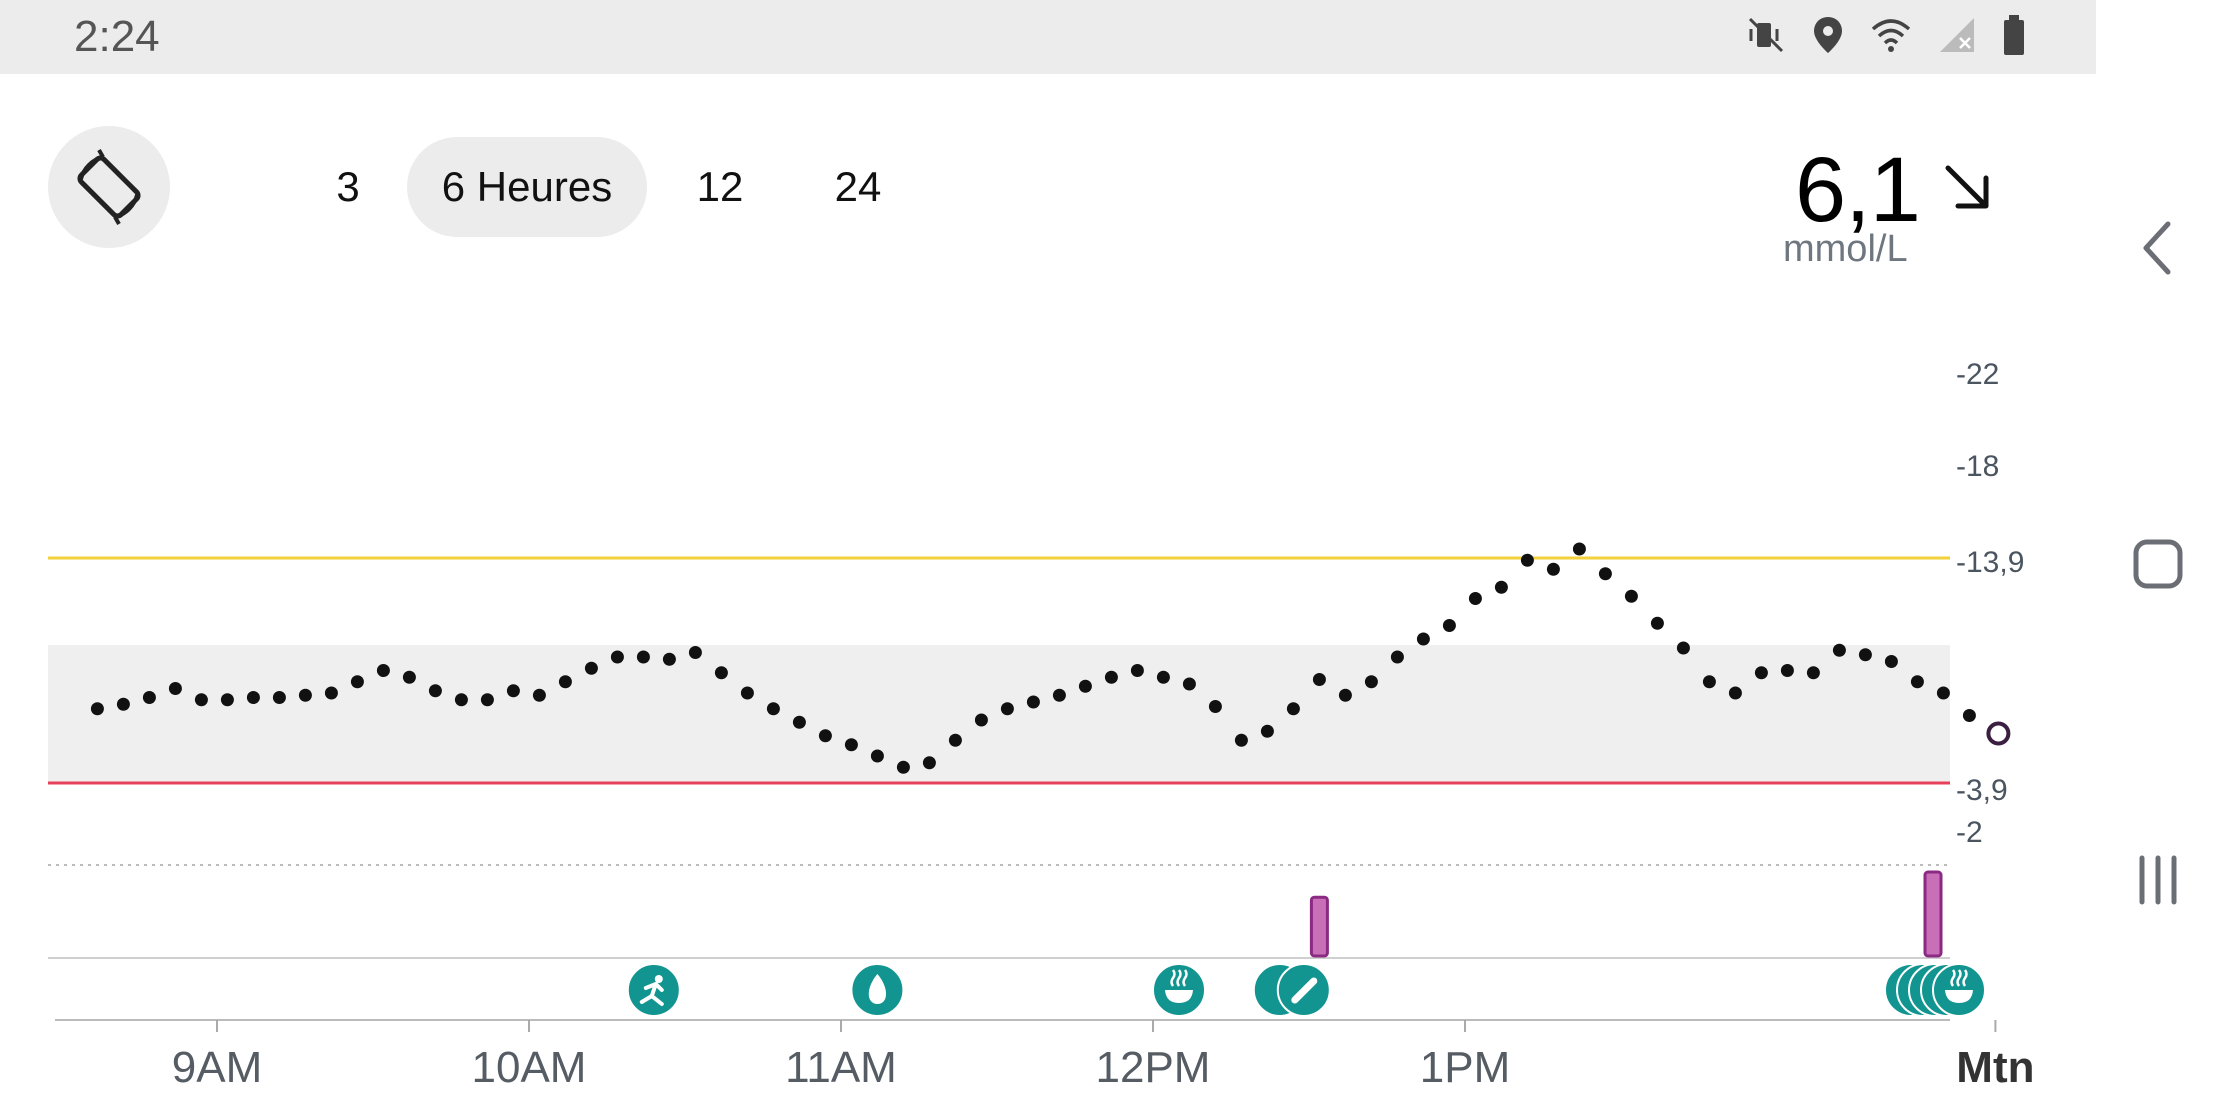 The width and height of the screenshot is (2220, 1110). I want to click on target-range-band, so click(999, 714).